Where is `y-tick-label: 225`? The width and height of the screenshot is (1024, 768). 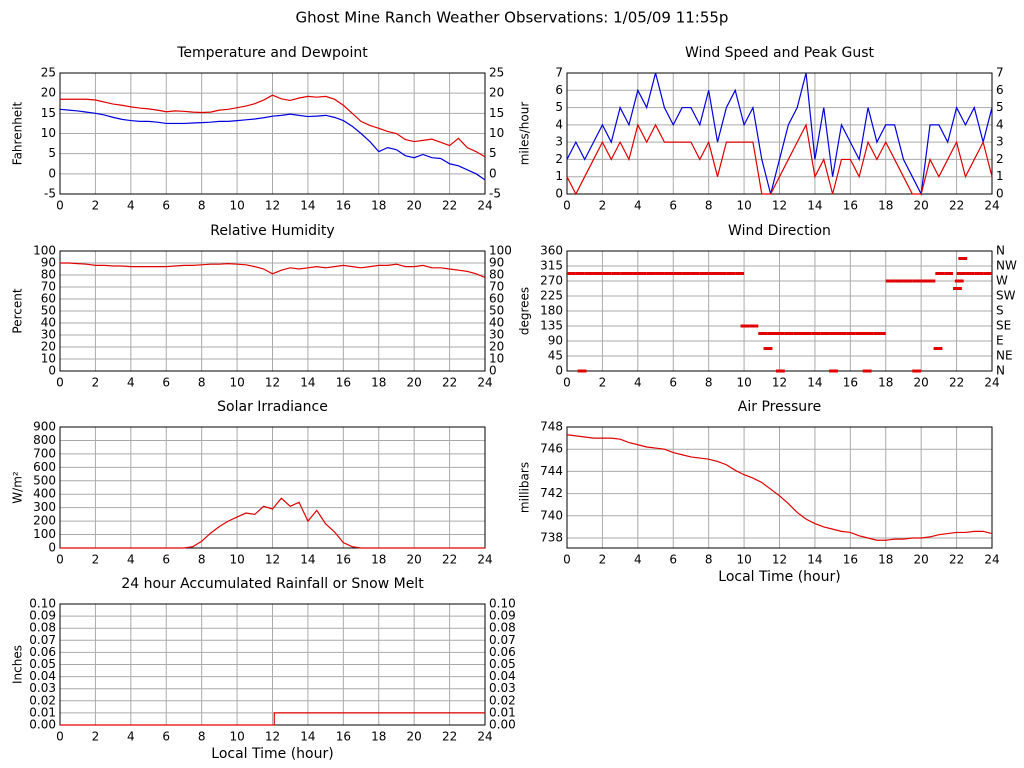 y-tick-label: 225 is located at coordinates (551, 296).